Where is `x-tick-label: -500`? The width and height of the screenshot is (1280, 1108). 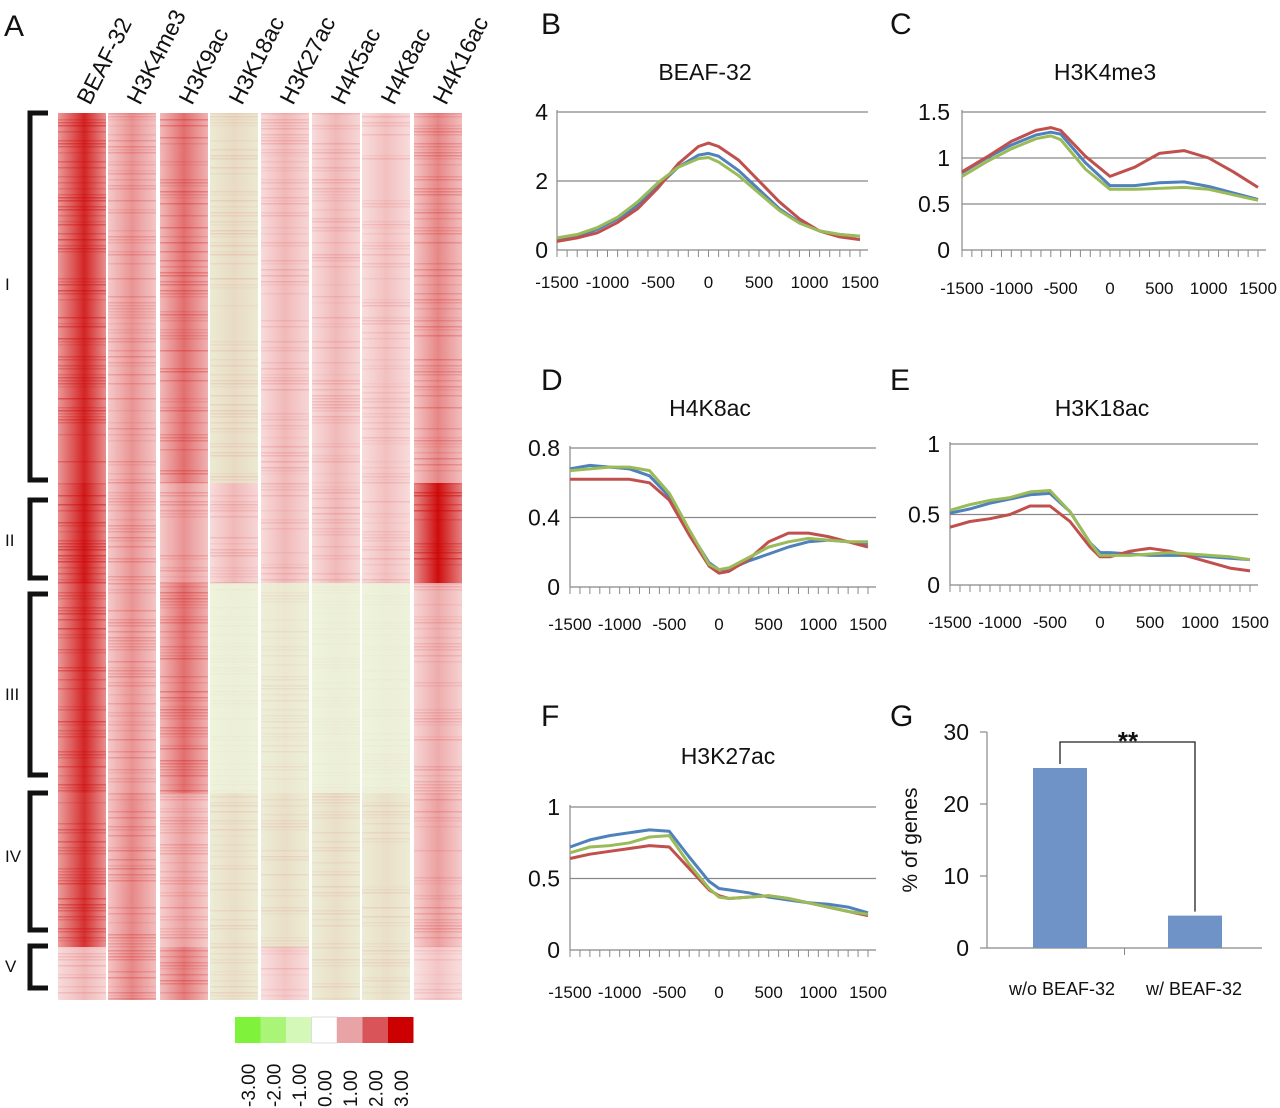
x-tick-label: -500 is located at coordinates (1050, 622).